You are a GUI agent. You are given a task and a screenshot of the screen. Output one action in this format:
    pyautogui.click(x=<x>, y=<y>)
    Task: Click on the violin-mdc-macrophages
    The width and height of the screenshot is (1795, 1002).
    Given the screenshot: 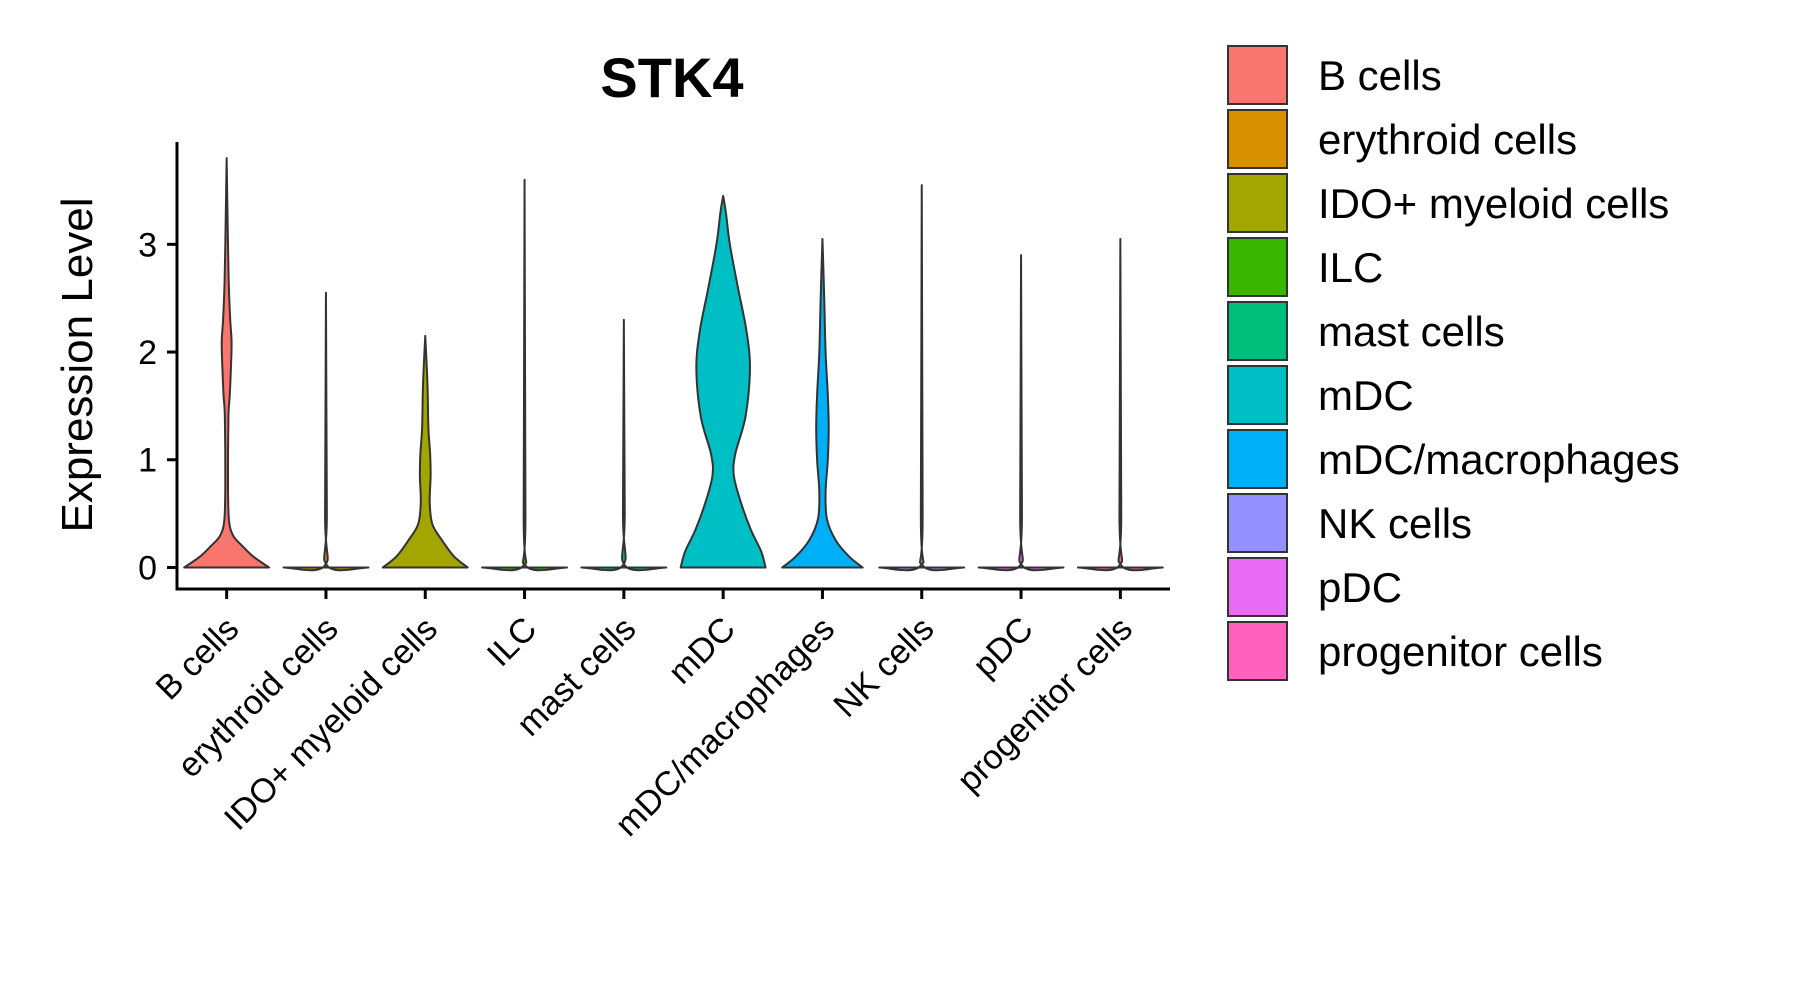 What is the action you would take?
    pyautogui.click(x=822, y=403)
    